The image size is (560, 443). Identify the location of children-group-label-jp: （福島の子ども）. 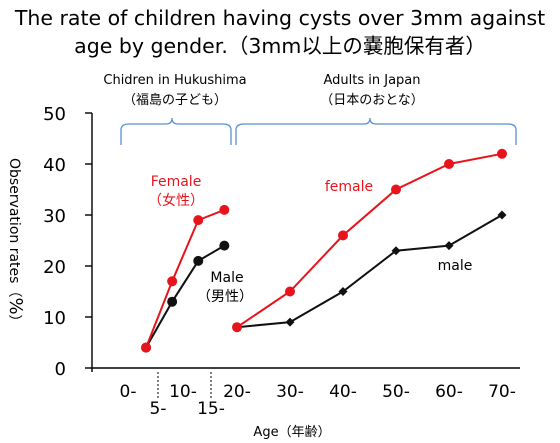
(175, 100).